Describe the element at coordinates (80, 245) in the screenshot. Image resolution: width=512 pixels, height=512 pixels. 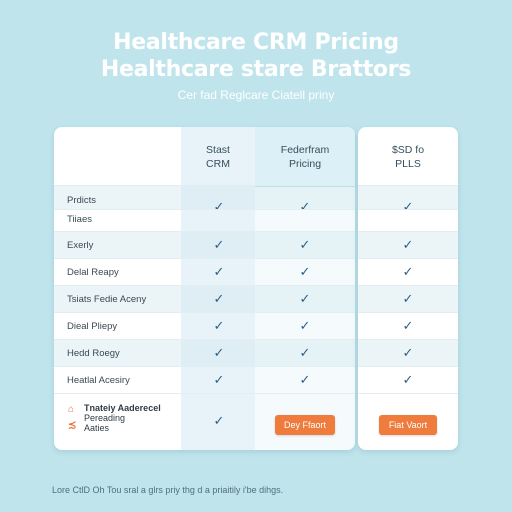
I see `row-label: Exerly` at that location.